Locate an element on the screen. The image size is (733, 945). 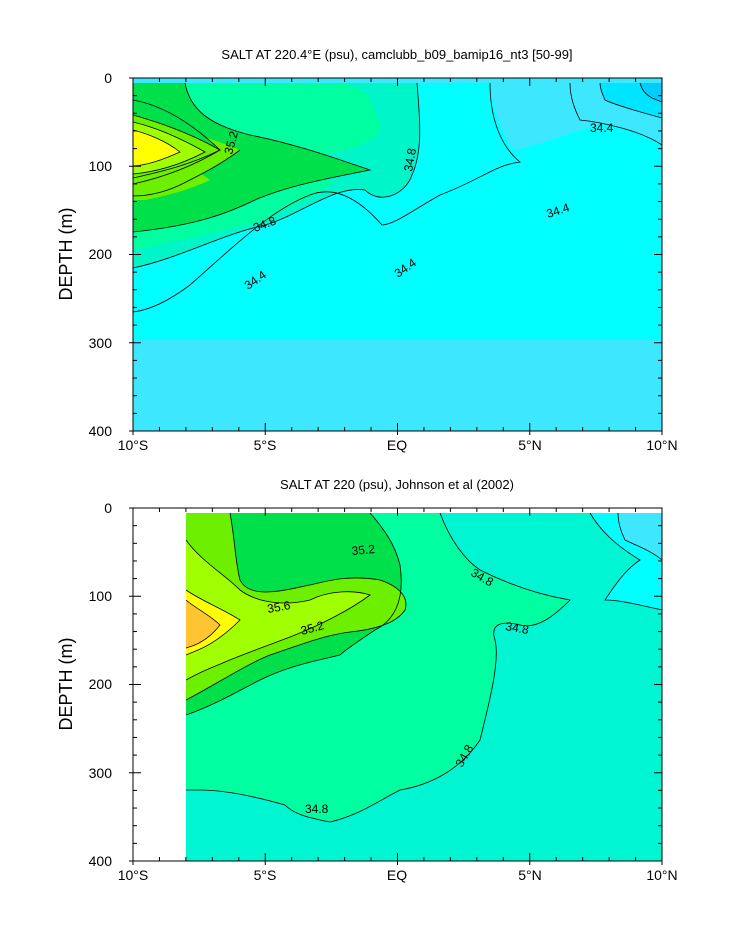
region-35.8 is located at coordinates (156, 148).